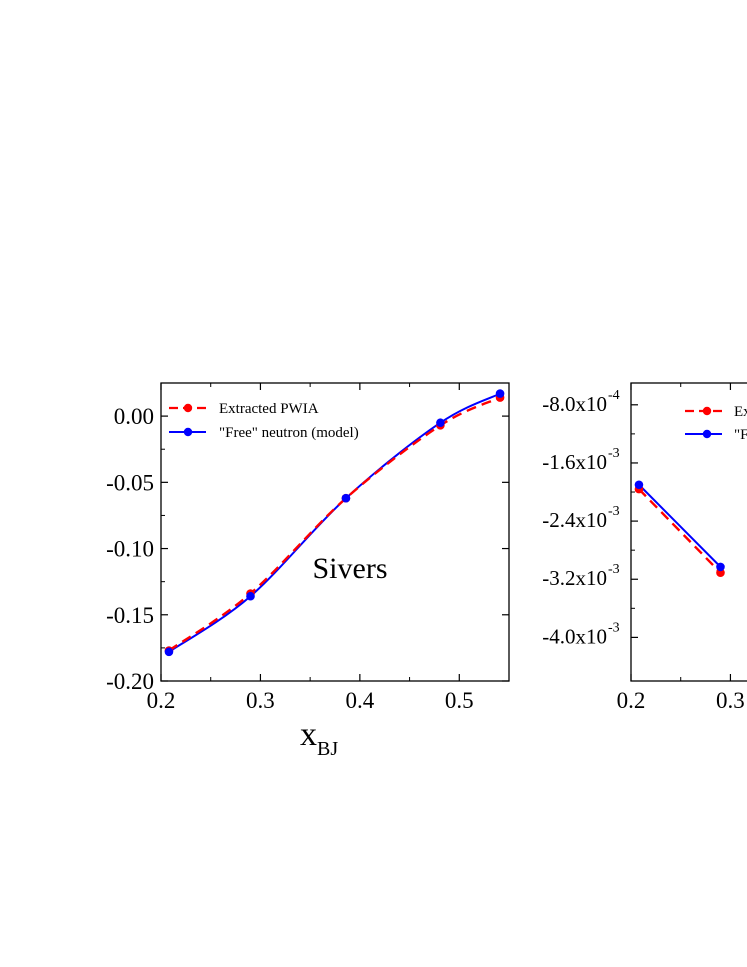 The image size is (747, 967). I want to click on y-tick-label: -0.20, so click(130, 681).